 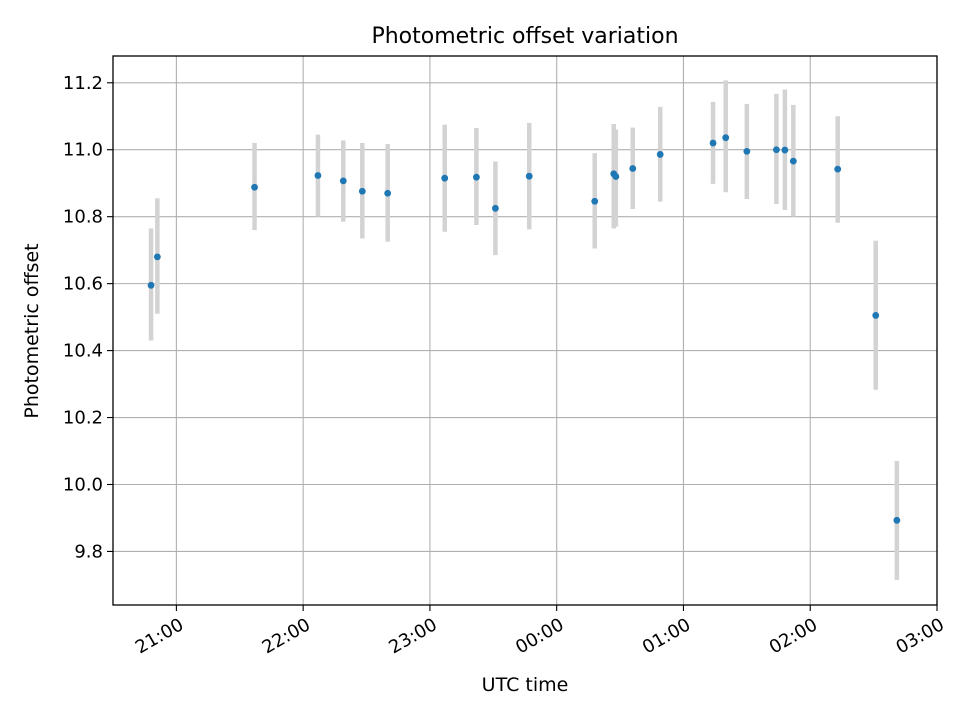 I want to click on y-tick-label: 10.6, so click(x=83, y=284).